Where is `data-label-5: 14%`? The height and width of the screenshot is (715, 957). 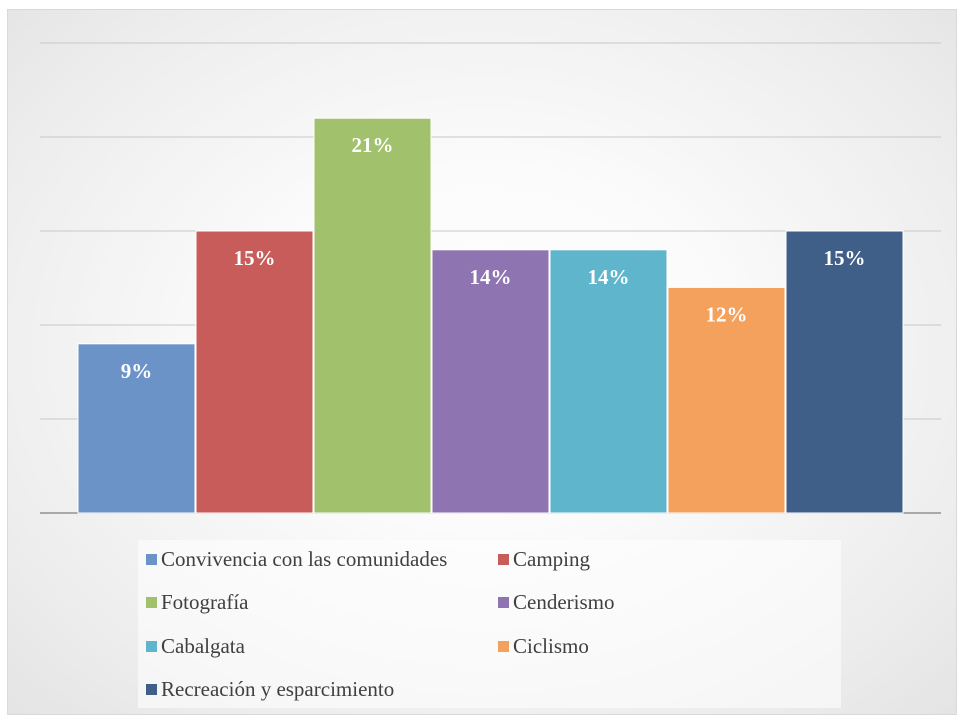 data-label-5: 14% is located at coordinates (609, 277).